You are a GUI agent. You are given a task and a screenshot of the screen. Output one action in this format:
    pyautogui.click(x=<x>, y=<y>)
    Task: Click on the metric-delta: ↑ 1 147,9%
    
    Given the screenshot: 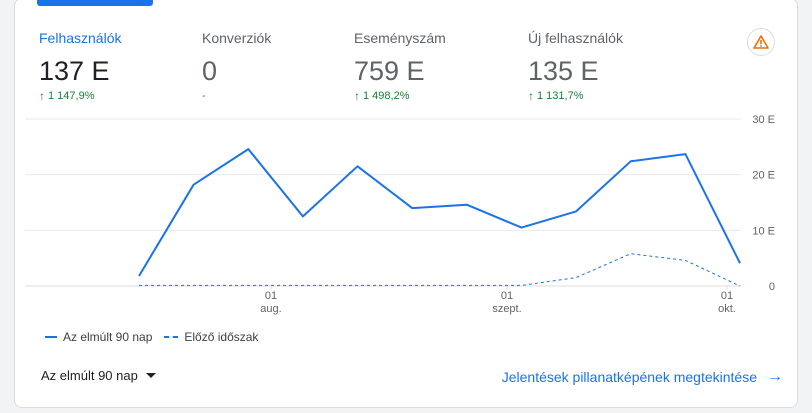 What is the action you would take?
    pyautogui.click(x=80, y=96)
    